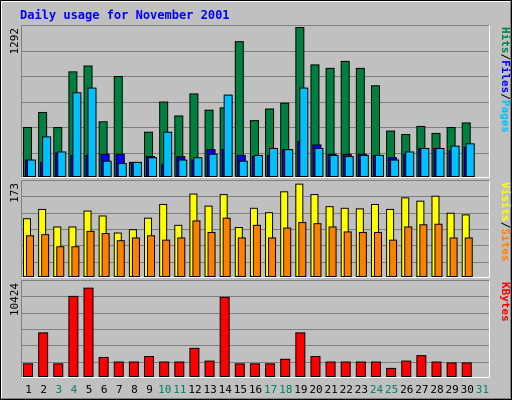 Image resolution: width=512 pixels, height=400 pixels. Describe the element at coordinates (505, 202) in the screenshot. I see `legend-visits: Visits` at that location.